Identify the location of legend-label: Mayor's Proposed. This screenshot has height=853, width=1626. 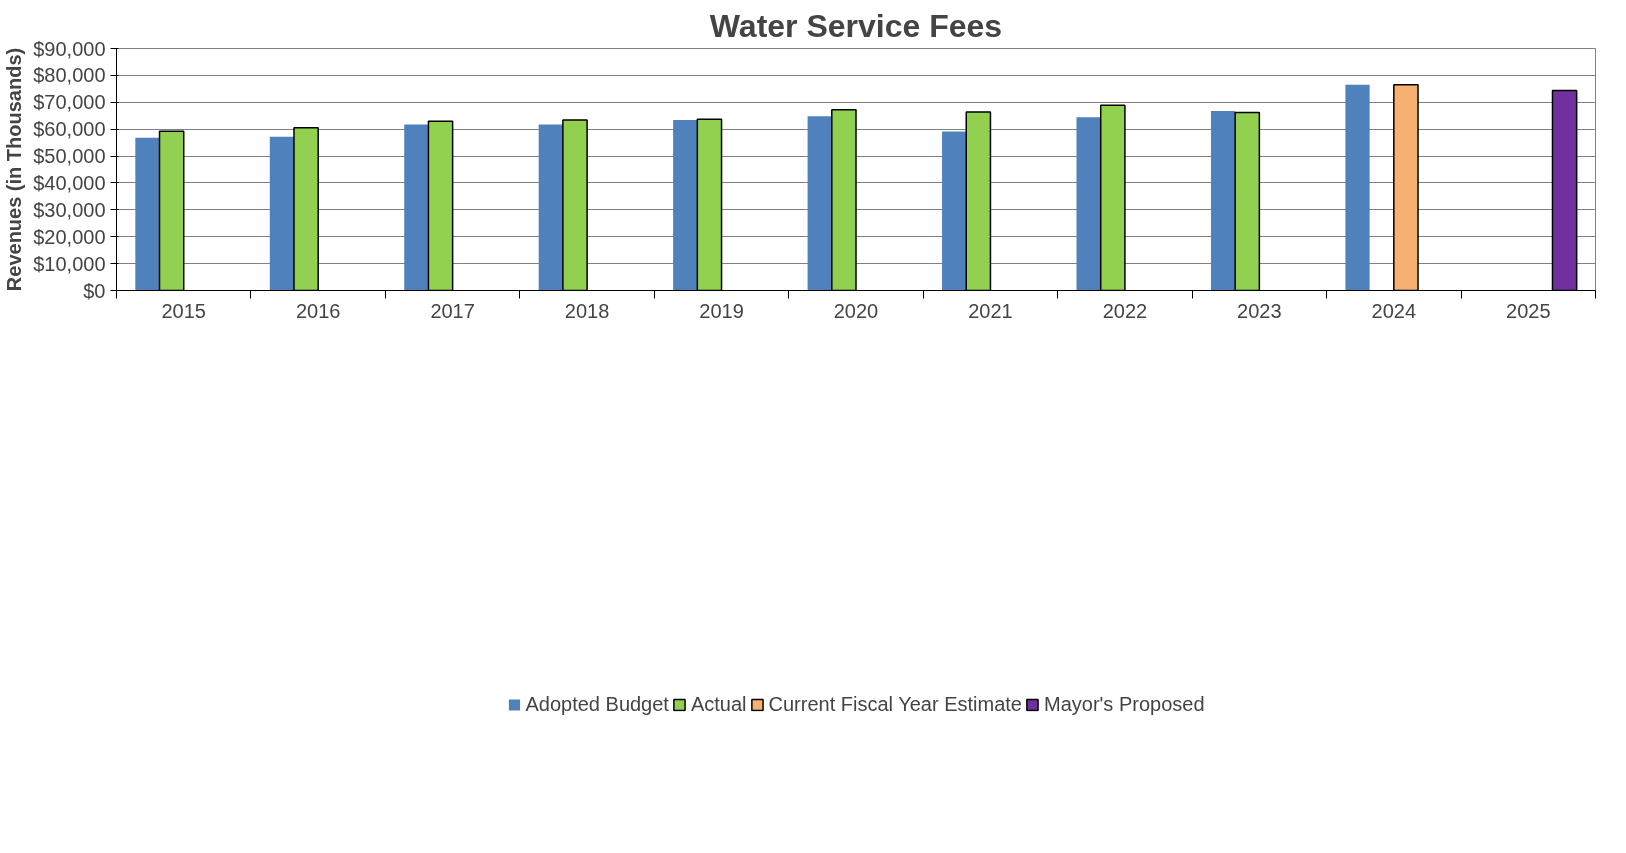
(1124, 704).